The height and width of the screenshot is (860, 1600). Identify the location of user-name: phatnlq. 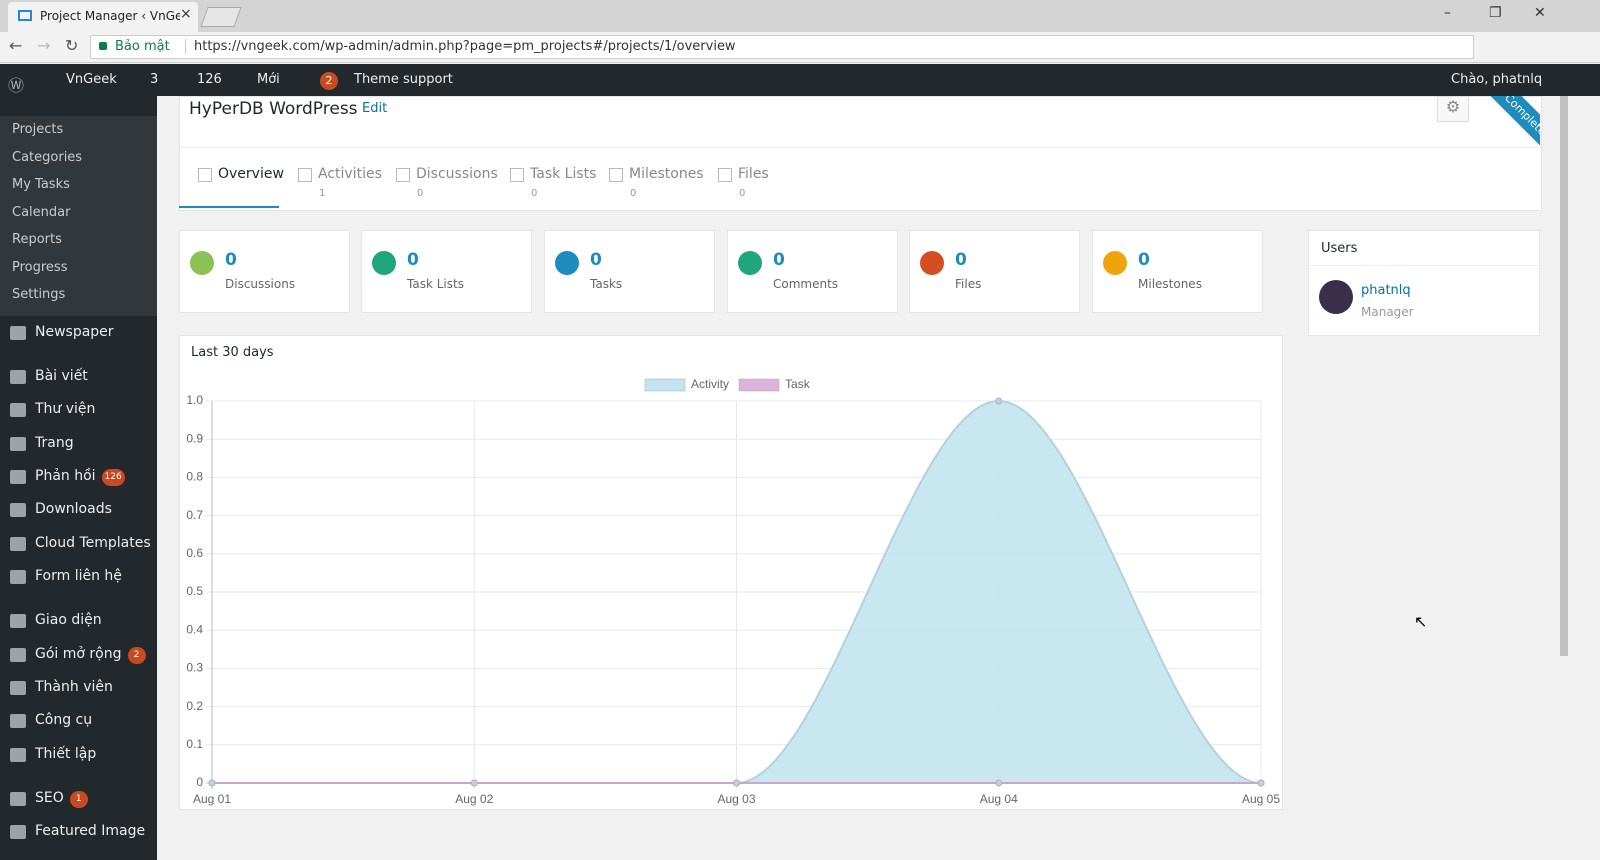
(1386, 290).